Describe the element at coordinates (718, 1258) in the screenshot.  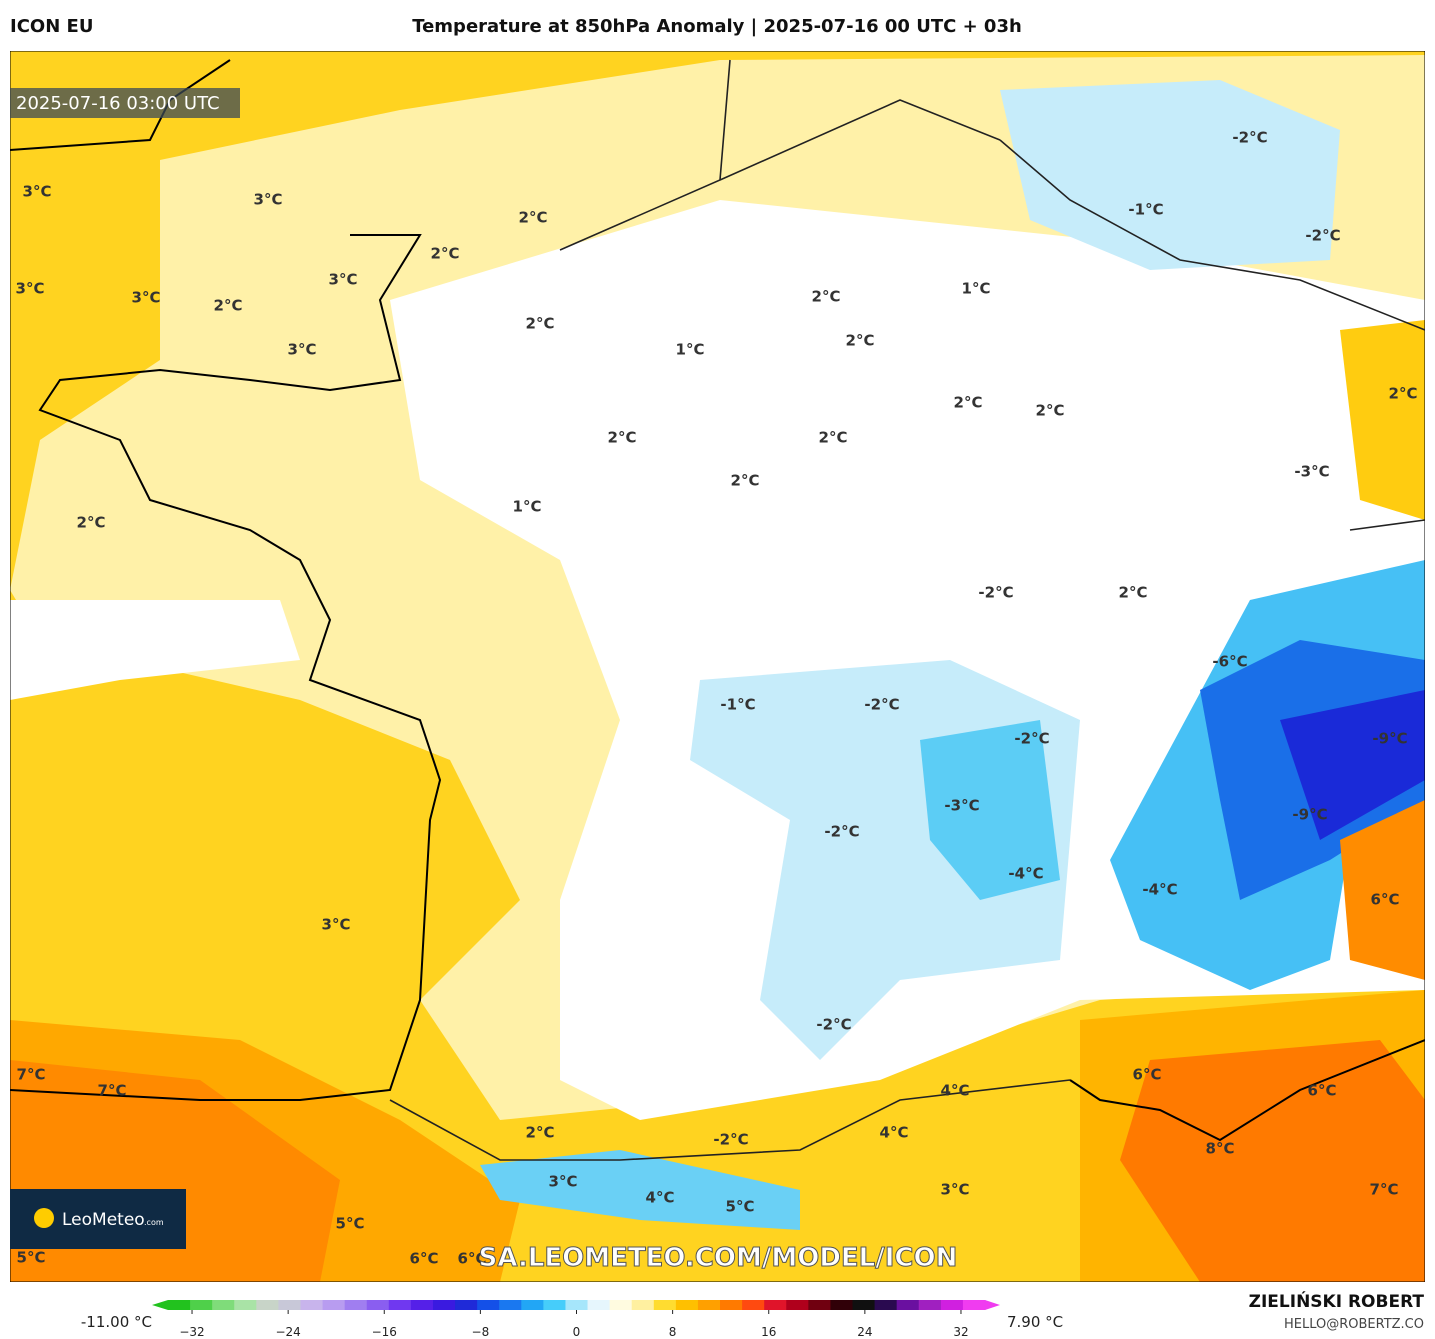
I see `watermark: SA.LEOMETEO.COM/MODEL/ICON` at that location.